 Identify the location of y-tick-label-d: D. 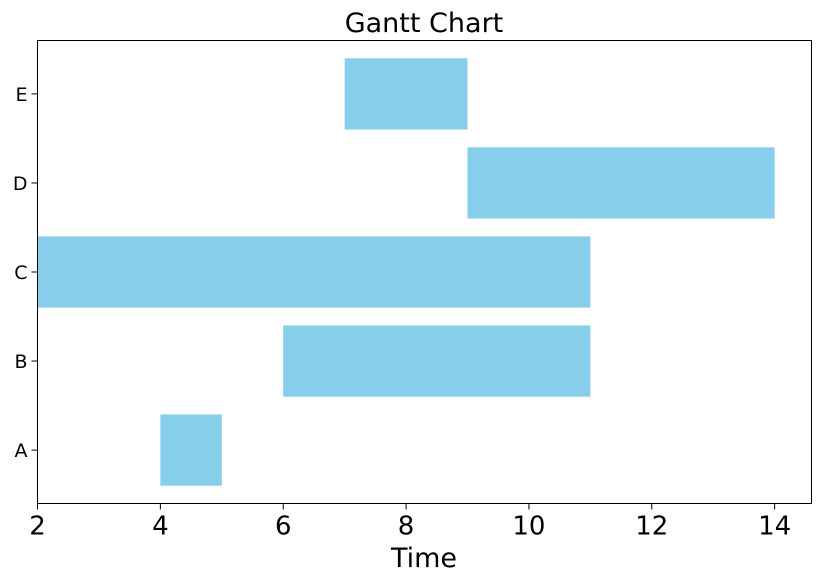
(20, 184).